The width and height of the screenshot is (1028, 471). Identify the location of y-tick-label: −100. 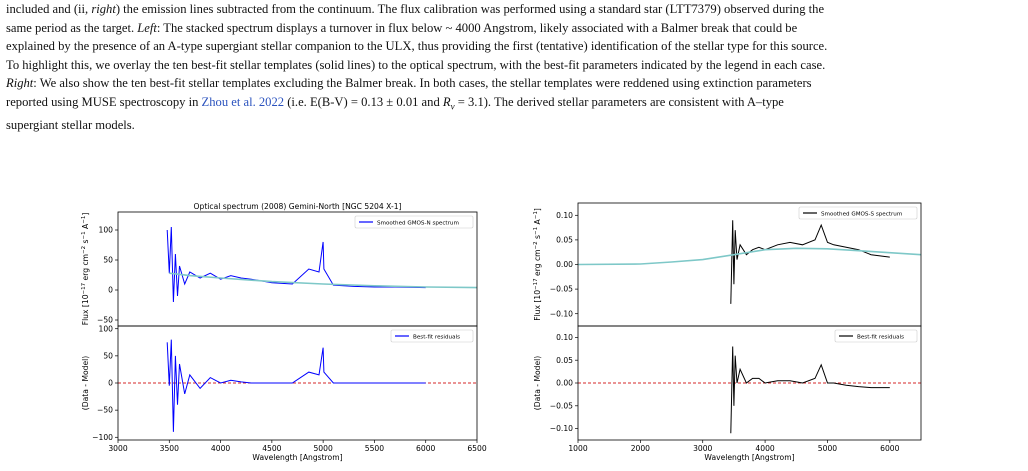
(102, 437).